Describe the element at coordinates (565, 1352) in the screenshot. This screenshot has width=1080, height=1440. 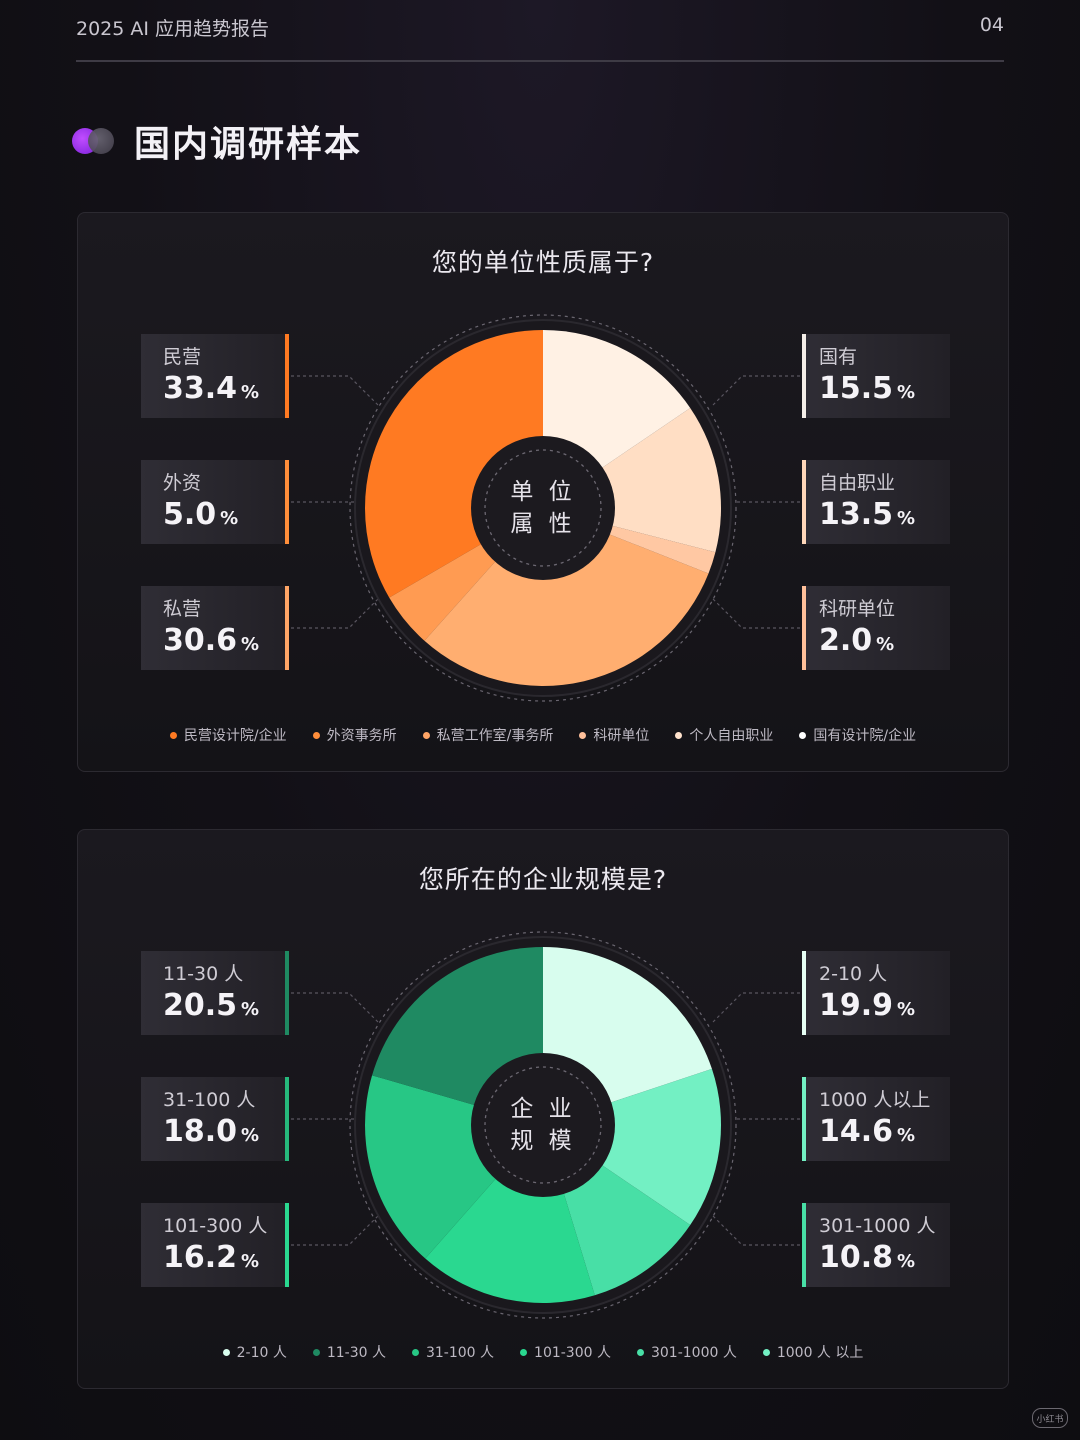
I see `legend-item: 101-300 人` at that location.